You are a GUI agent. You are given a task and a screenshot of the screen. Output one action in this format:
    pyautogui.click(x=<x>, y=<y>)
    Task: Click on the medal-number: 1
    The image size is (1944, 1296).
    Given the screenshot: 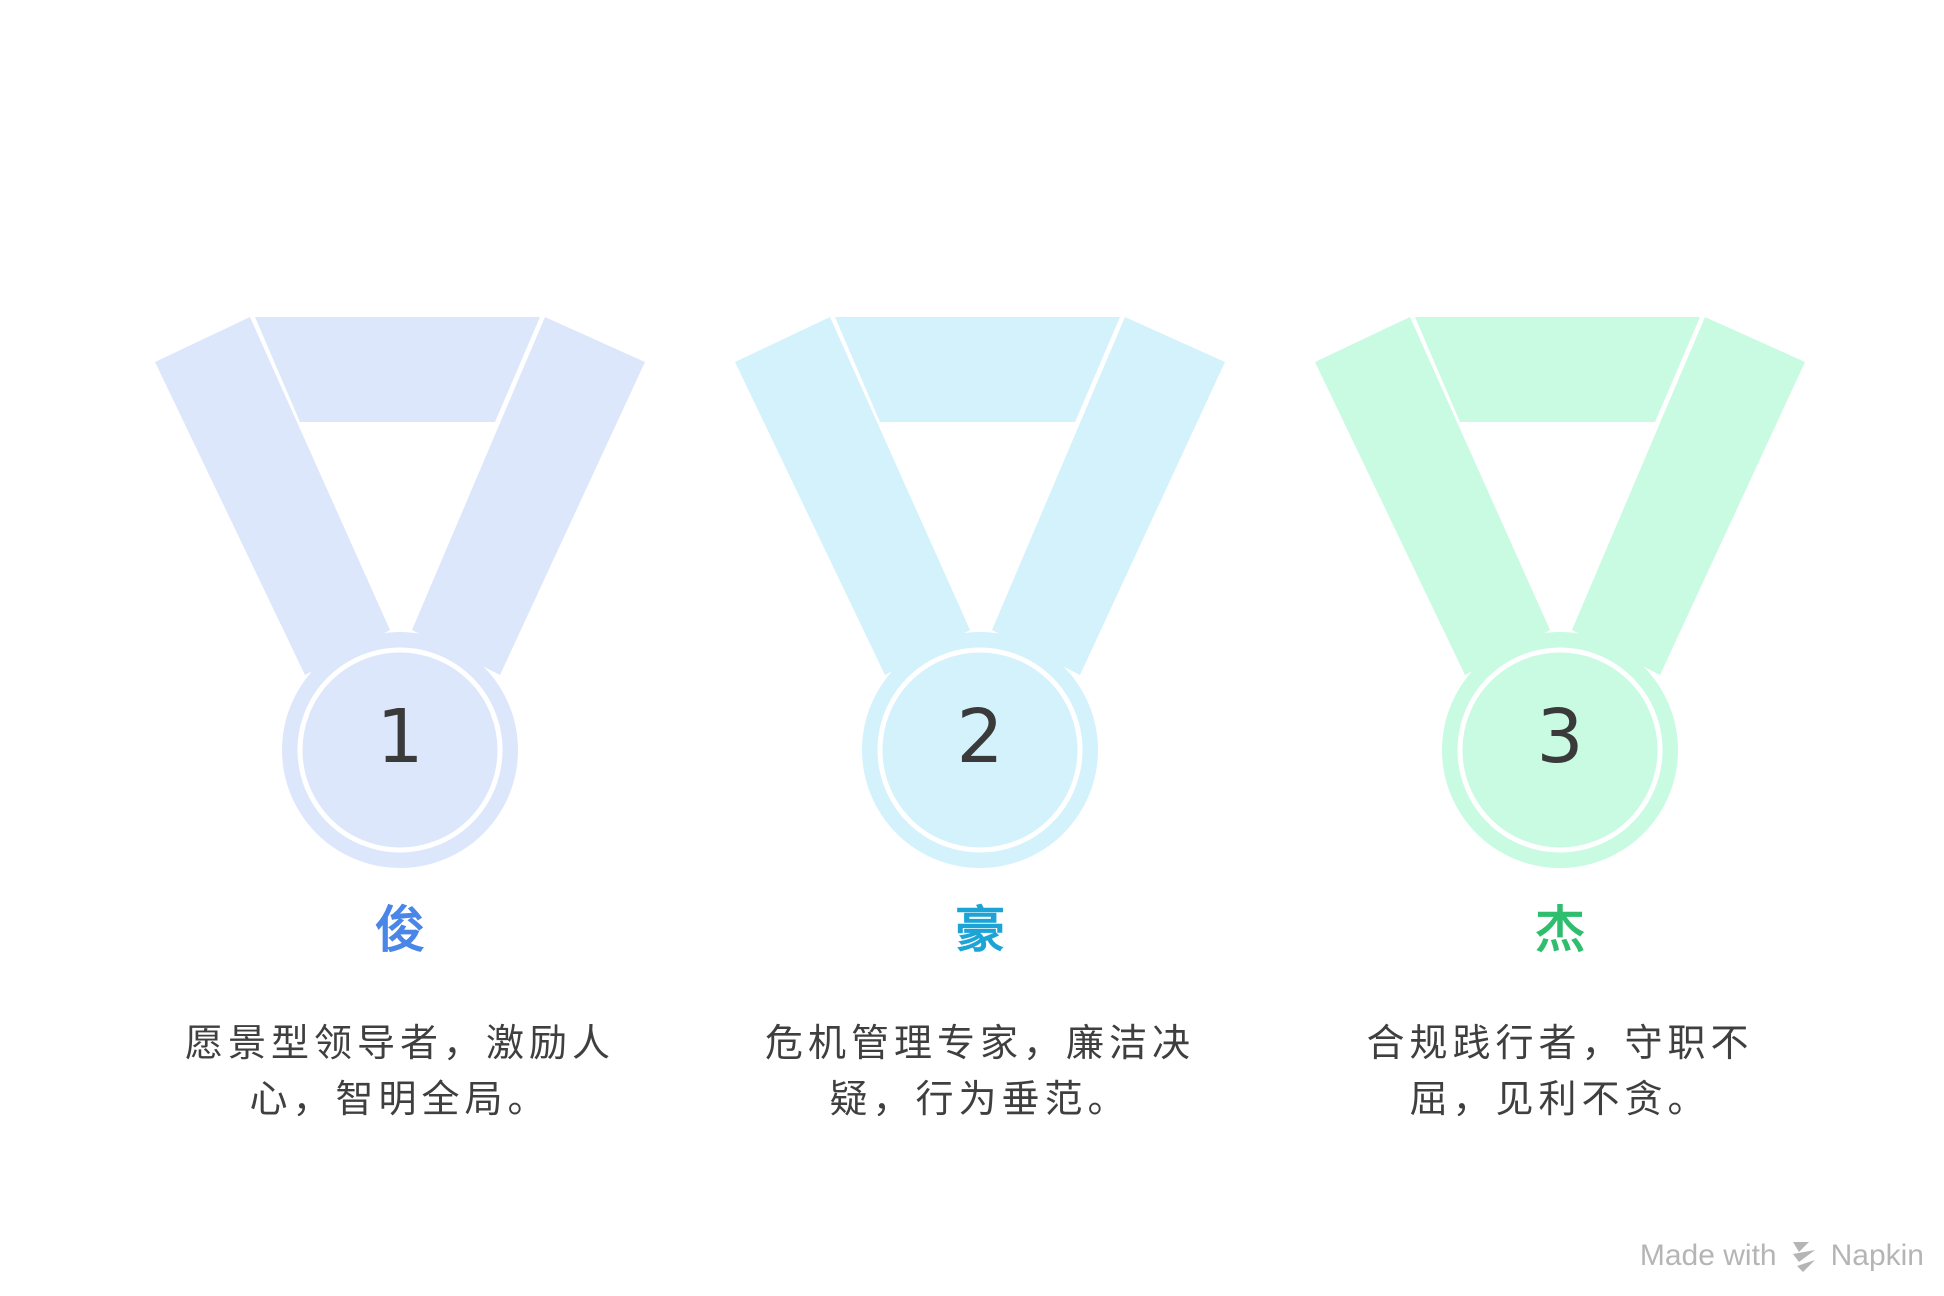 What is the action you would take?
    pyautogui.click(x=400, y=737)
    